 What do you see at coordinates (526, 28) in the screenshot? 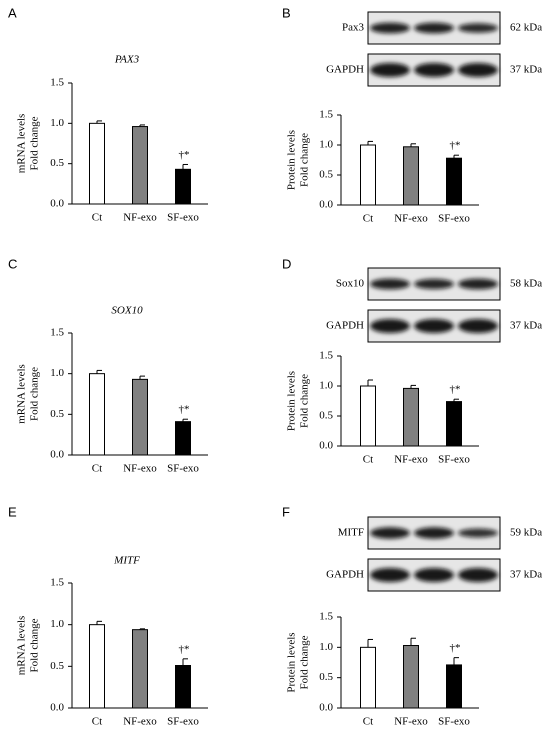
I see `blot-kda: 62 kDa` at bounding box center [526, 28].